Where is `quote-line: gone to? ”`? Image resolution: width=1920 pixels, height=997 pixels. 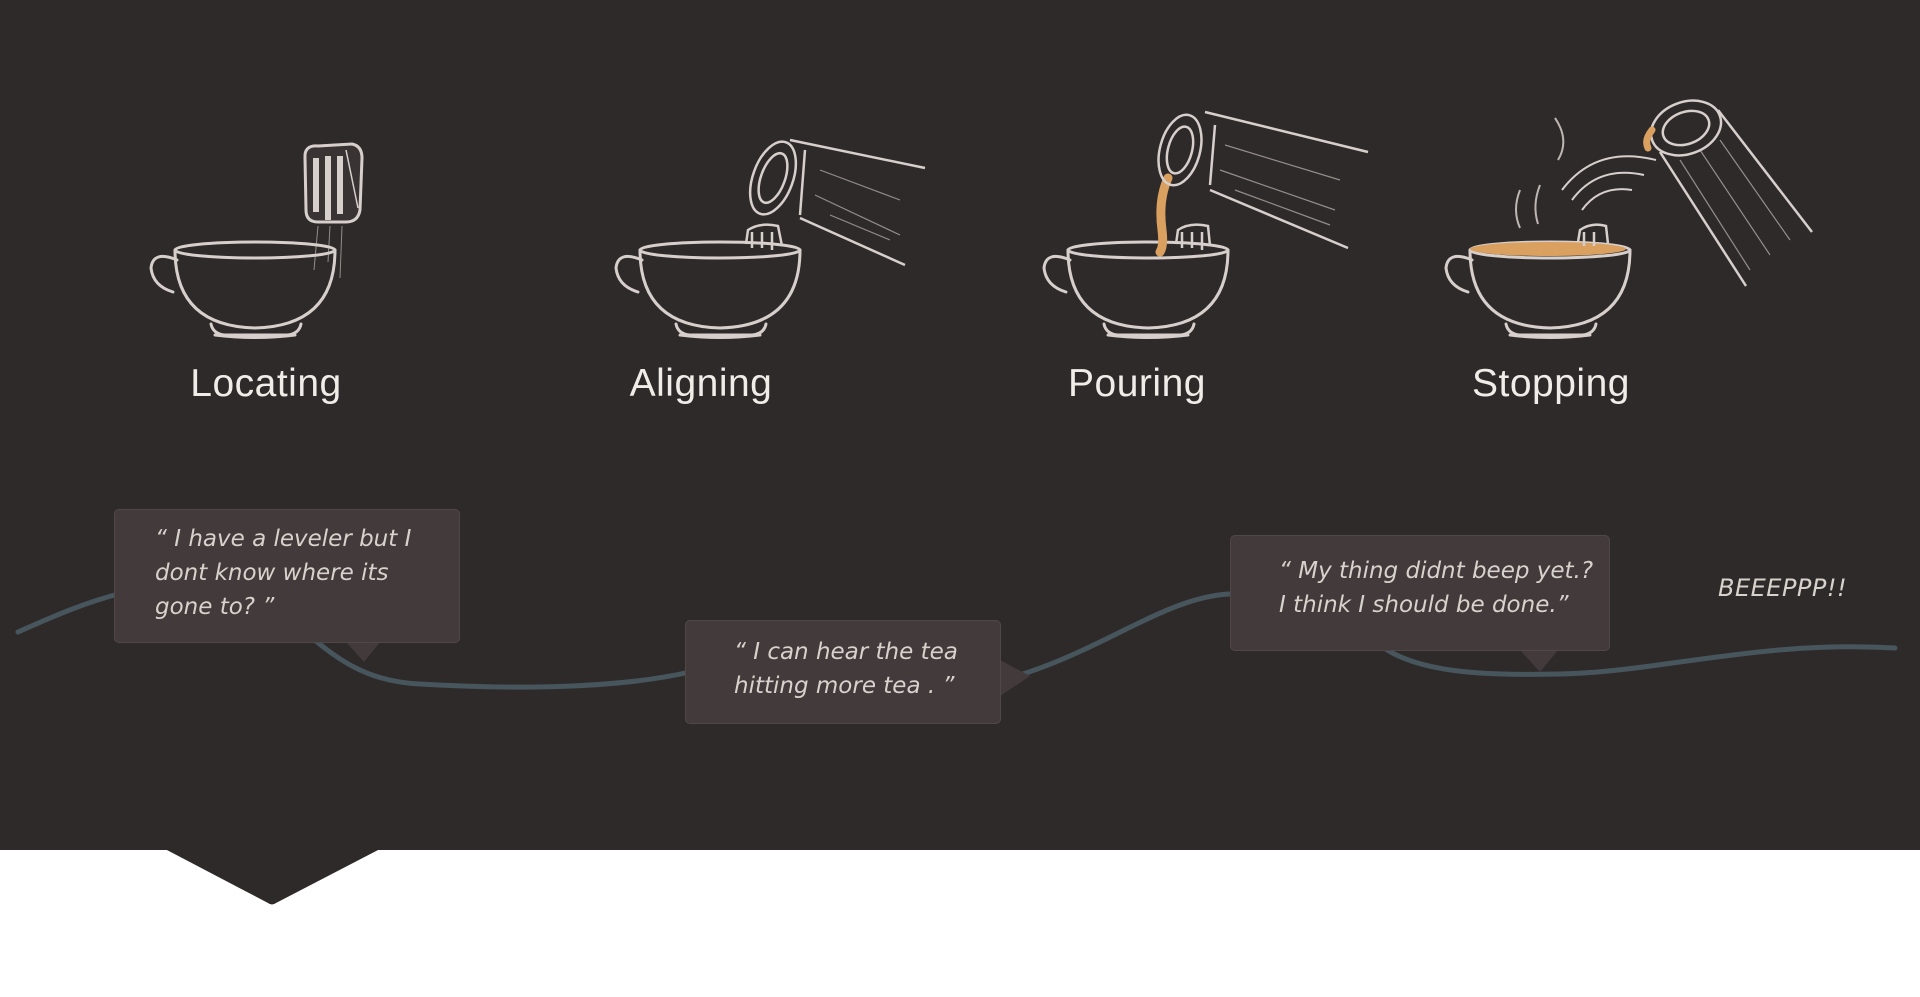 quote-line: gone to? ” is located at coordinates (215, 607).